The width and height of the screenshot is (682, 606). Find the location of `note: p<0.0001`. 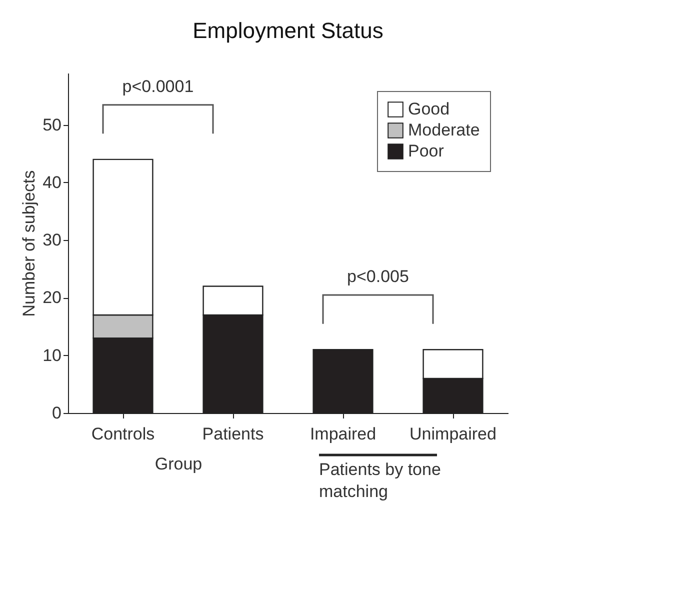

note: p<0.0001 is located at coordinates (158, 86).